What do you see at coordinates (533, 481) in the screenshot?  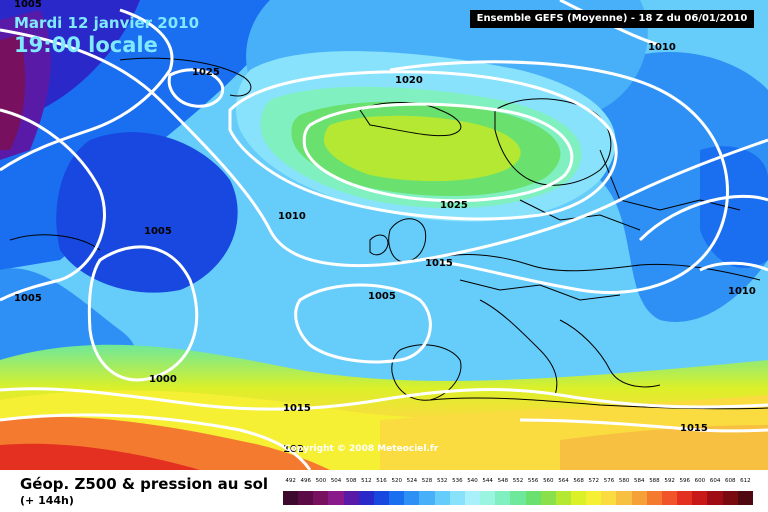 I see `legend-label: 556` at bounding box center [533, 481].